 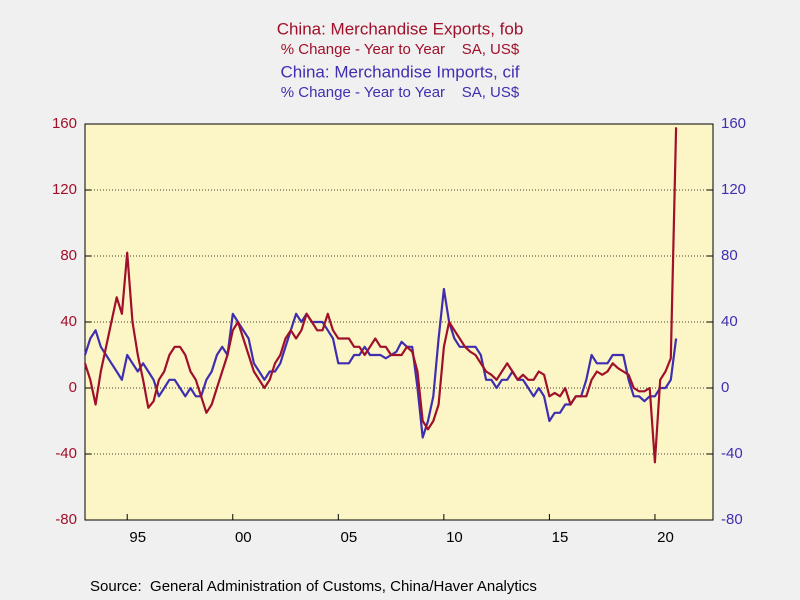 I want to click on y-tick-label: 80, so click(x=68, y=255).